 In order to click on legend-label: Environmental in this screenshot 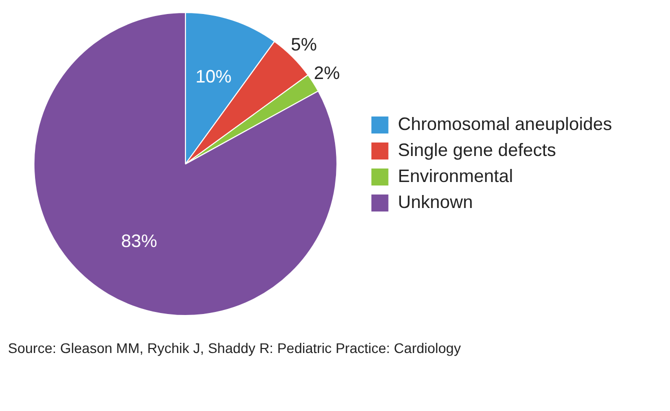, I will do `click(455, 176)`.